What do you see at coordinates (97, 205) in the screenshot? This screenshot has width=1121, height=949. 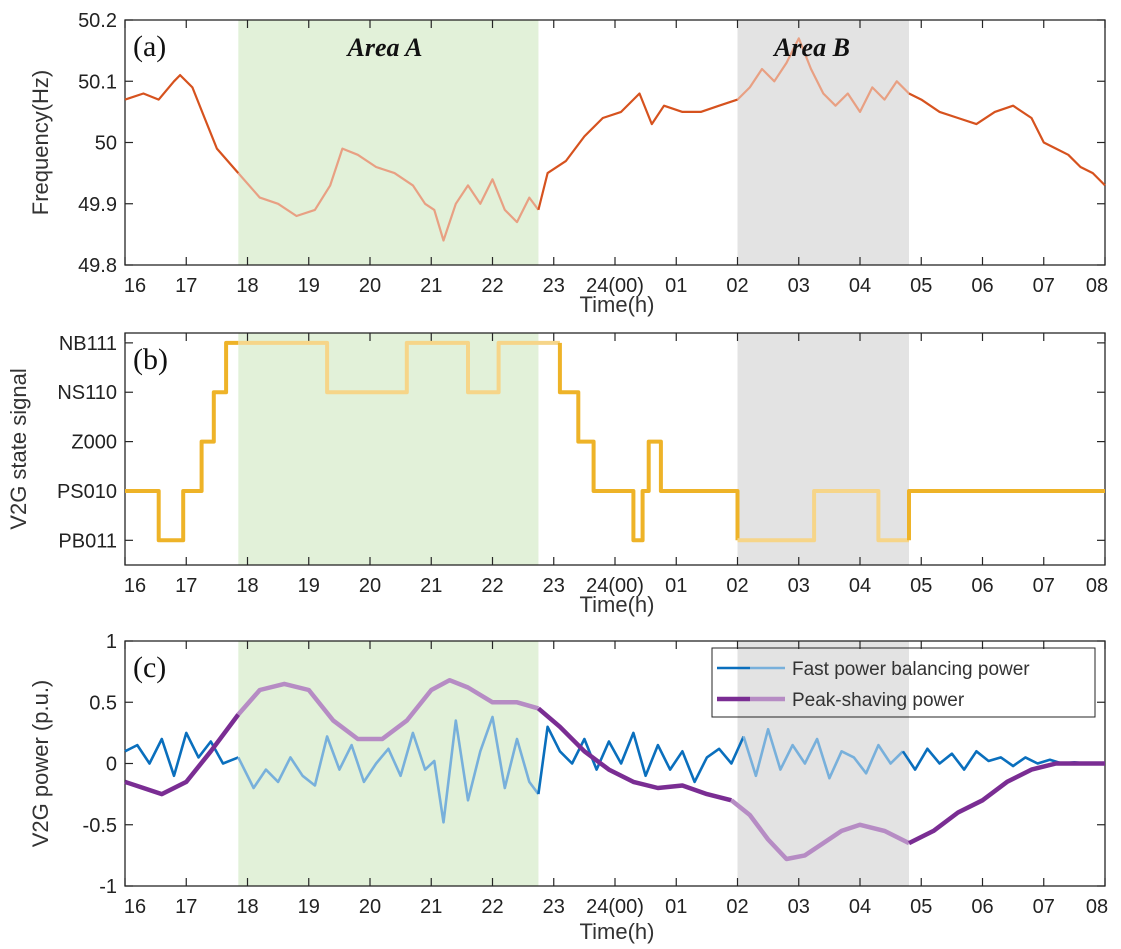 I see `y-tick-label: 49.9` at bounding box center [97, 205].